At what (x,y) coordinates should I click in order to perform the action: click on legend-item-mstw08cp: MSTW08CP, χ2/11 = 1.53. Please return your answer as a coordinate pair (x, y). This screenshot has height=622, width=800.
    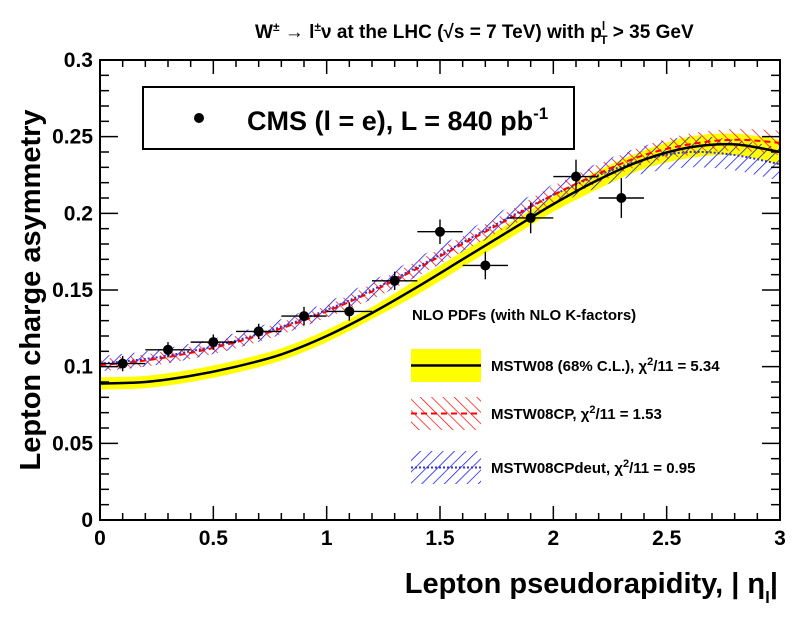
    Looking at the image, I should click on (536, 413).